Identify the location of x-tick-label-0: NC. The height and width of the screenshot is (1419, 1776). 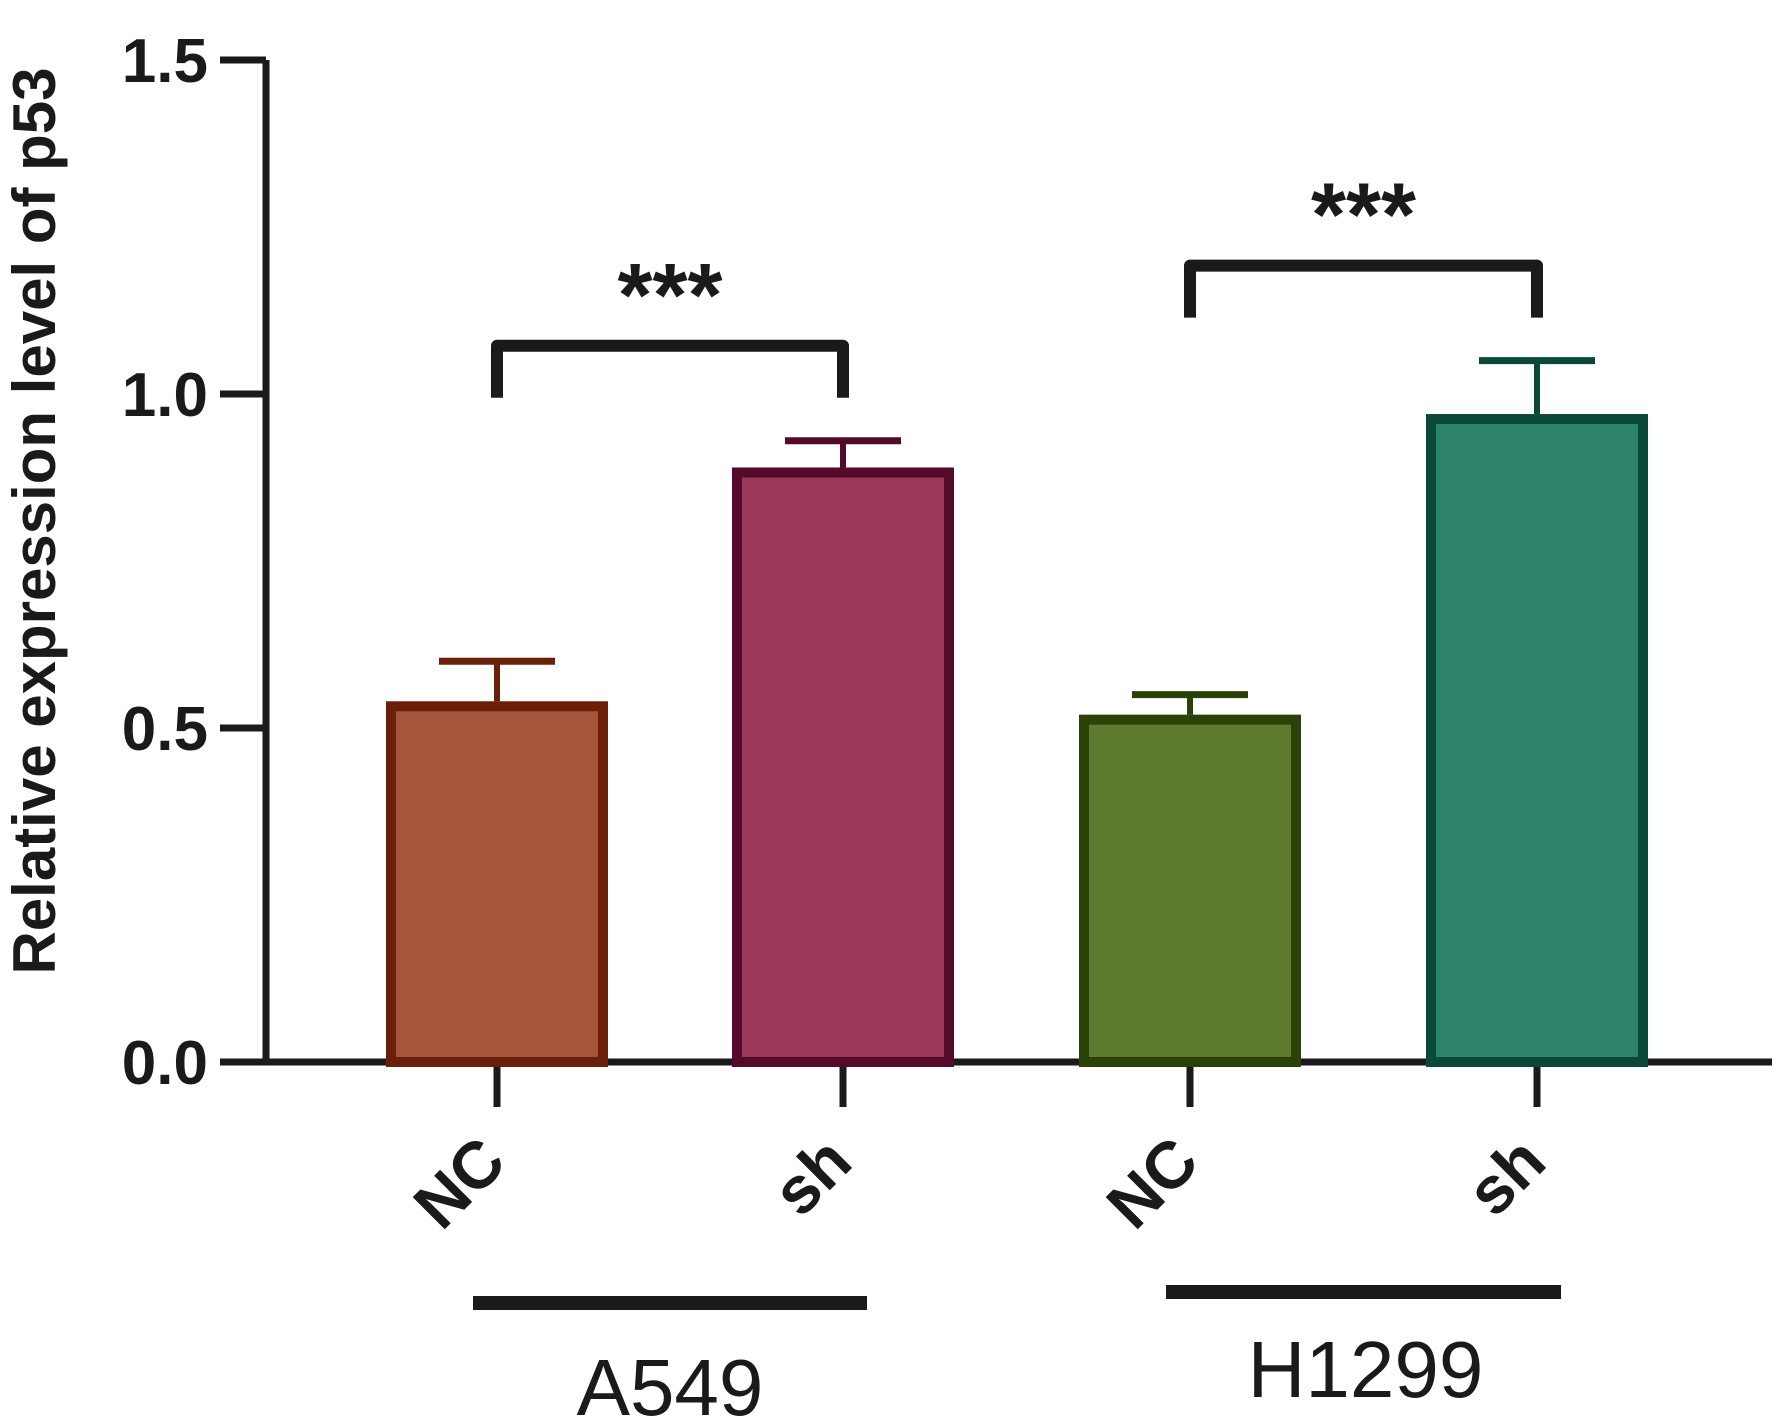
(459, 1183).